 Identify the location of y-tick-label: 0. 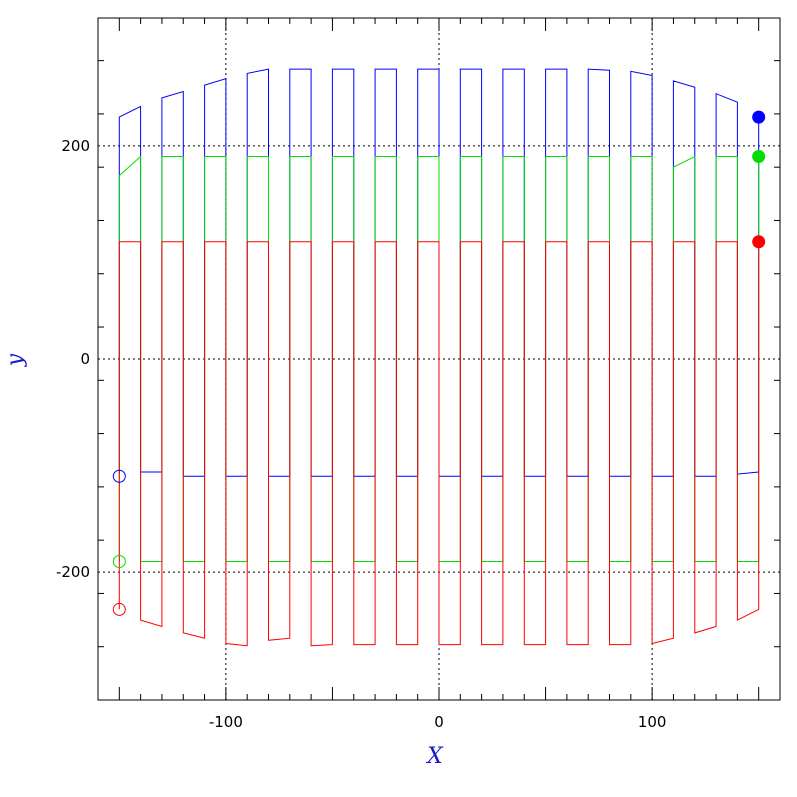
(85, 359).